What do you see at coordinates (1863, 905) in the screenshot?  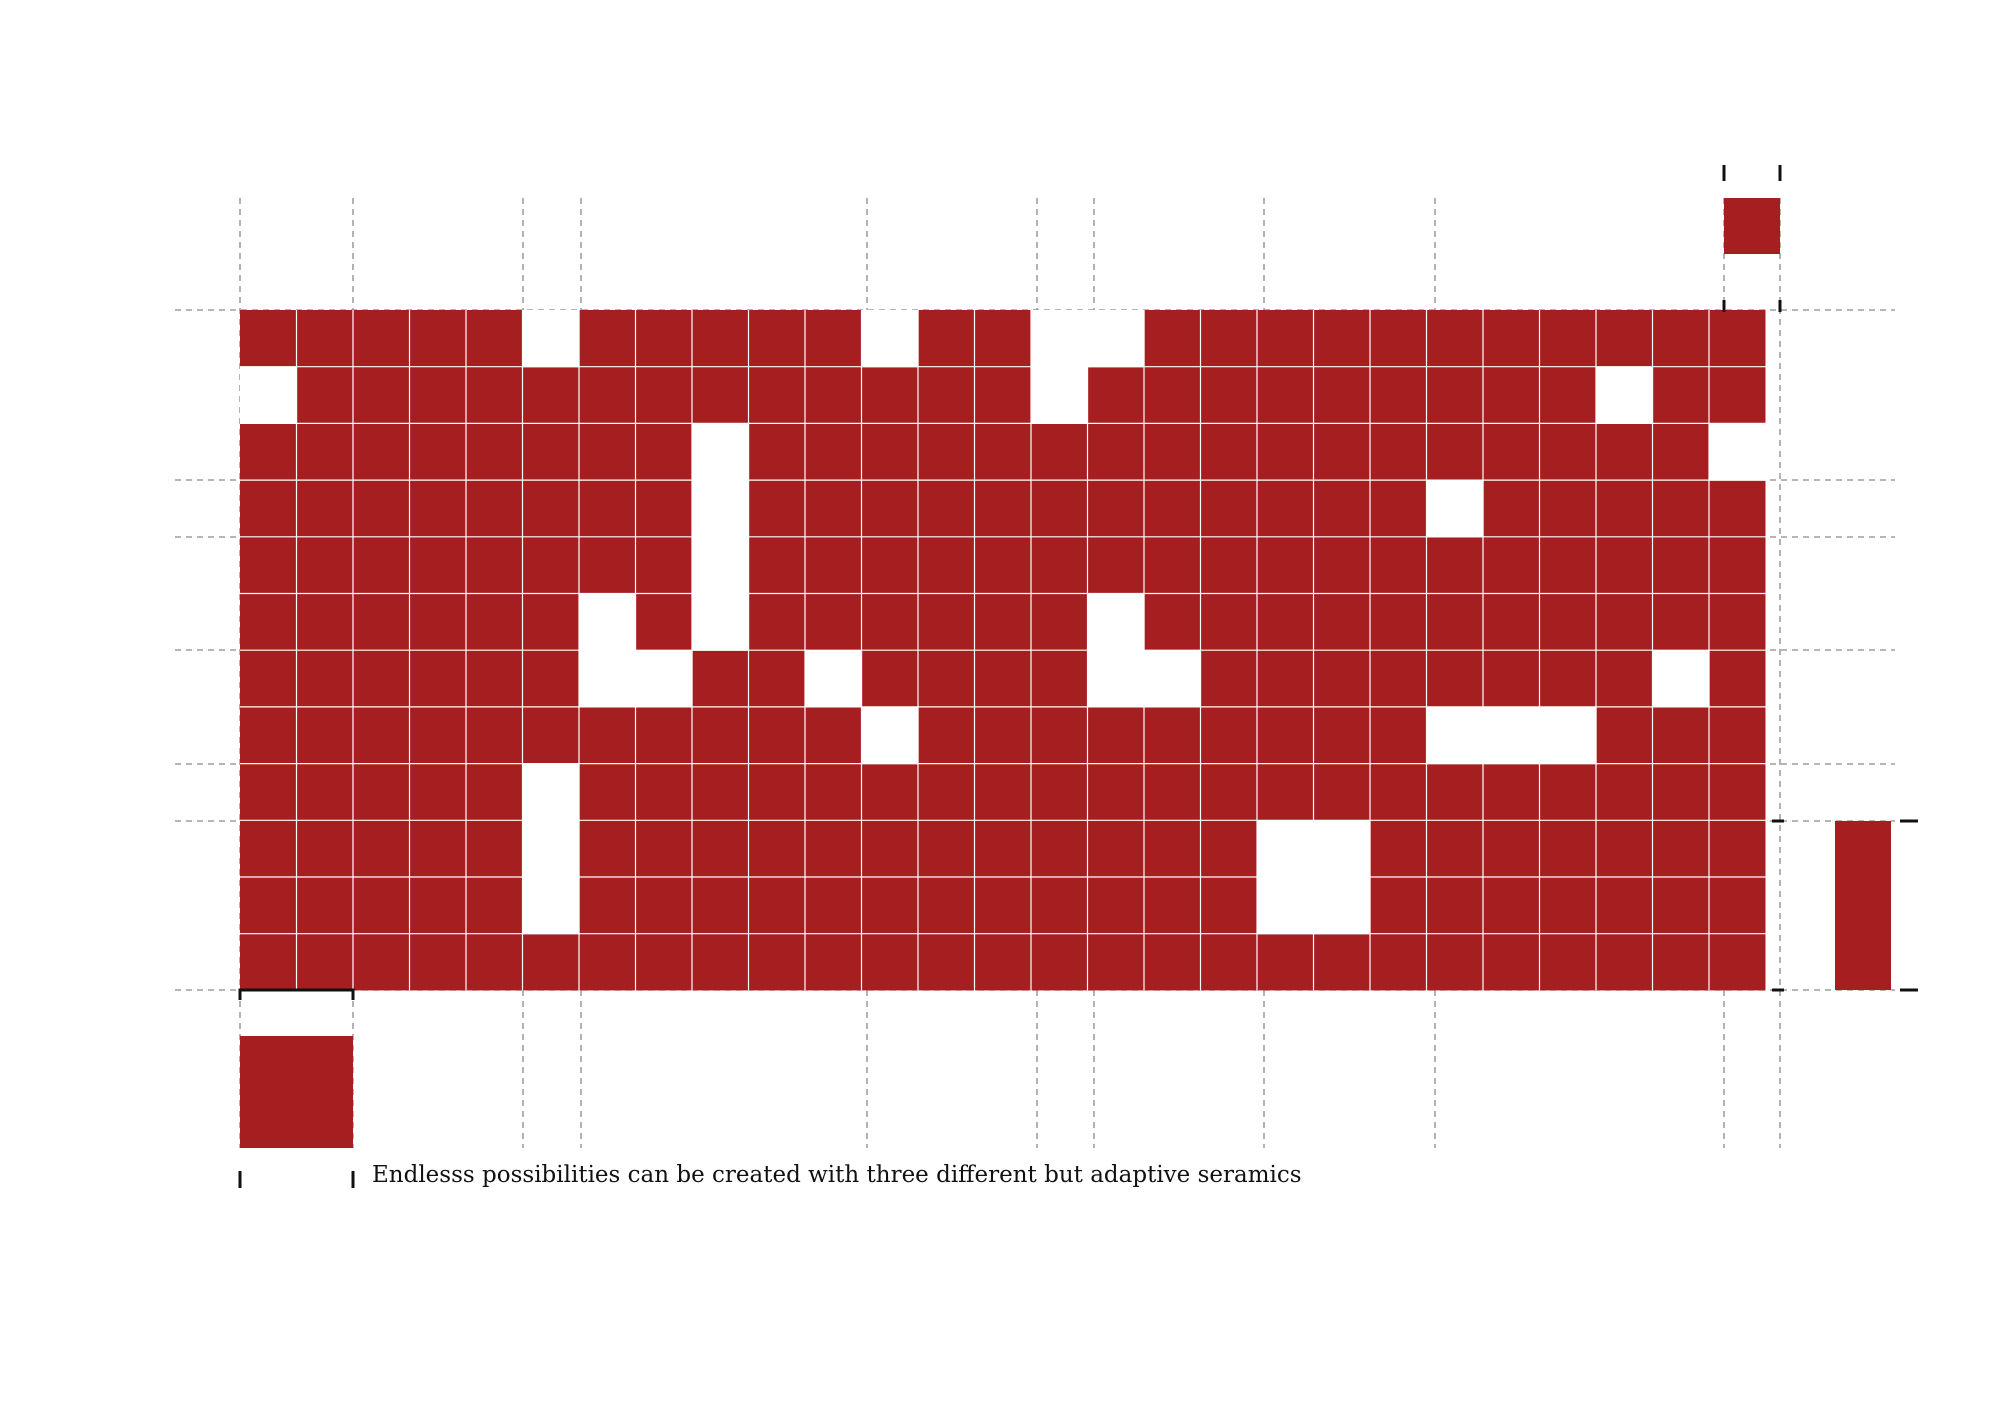 I see `sample-tall-strip-tile` at bounding box center [1863, 905].